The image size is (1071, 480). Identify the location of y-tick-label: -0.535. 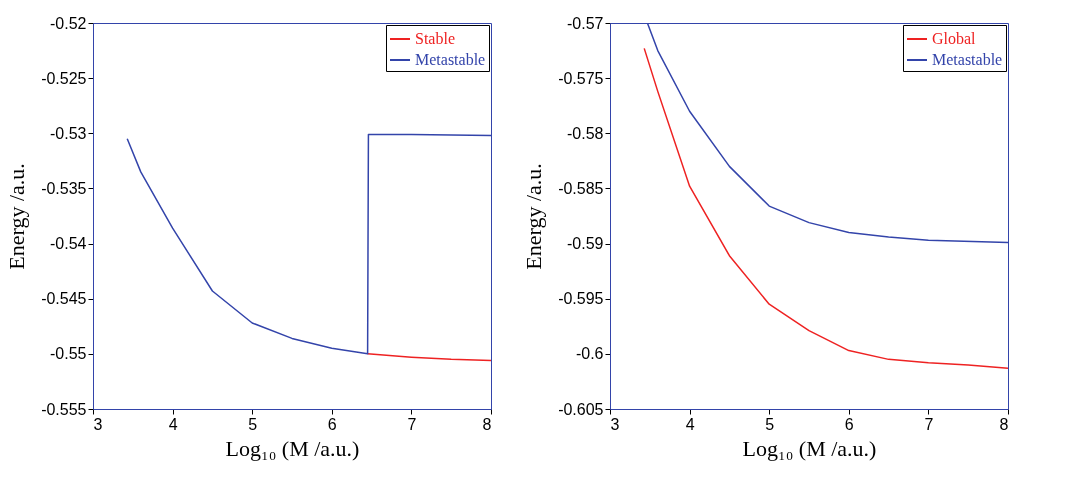
(64, 188).